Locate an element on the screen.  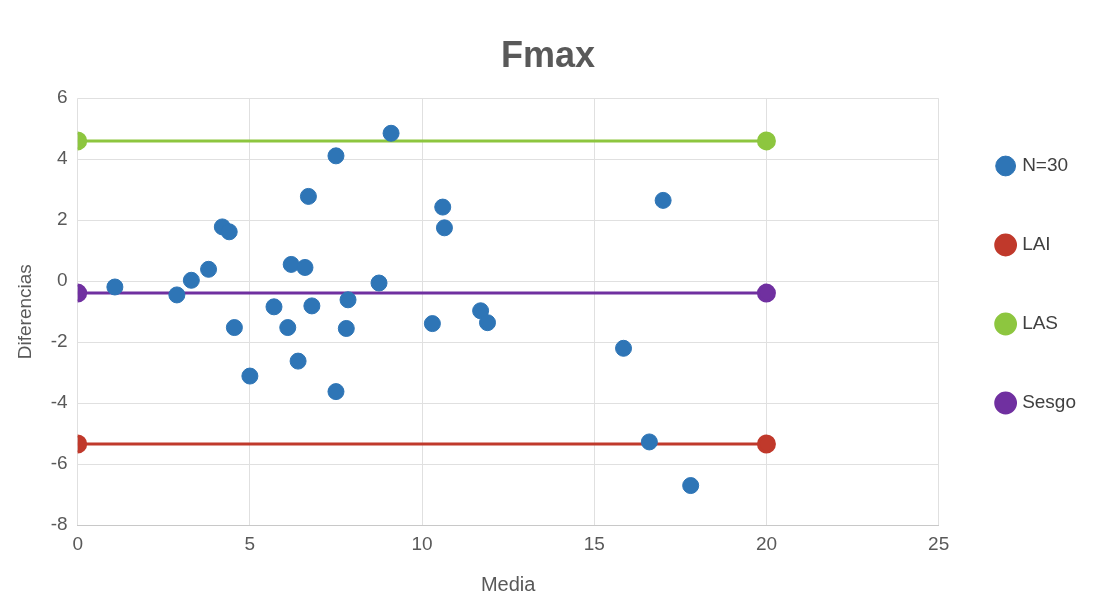
legend-label: N=30 is located at coordinates (1045, 165).